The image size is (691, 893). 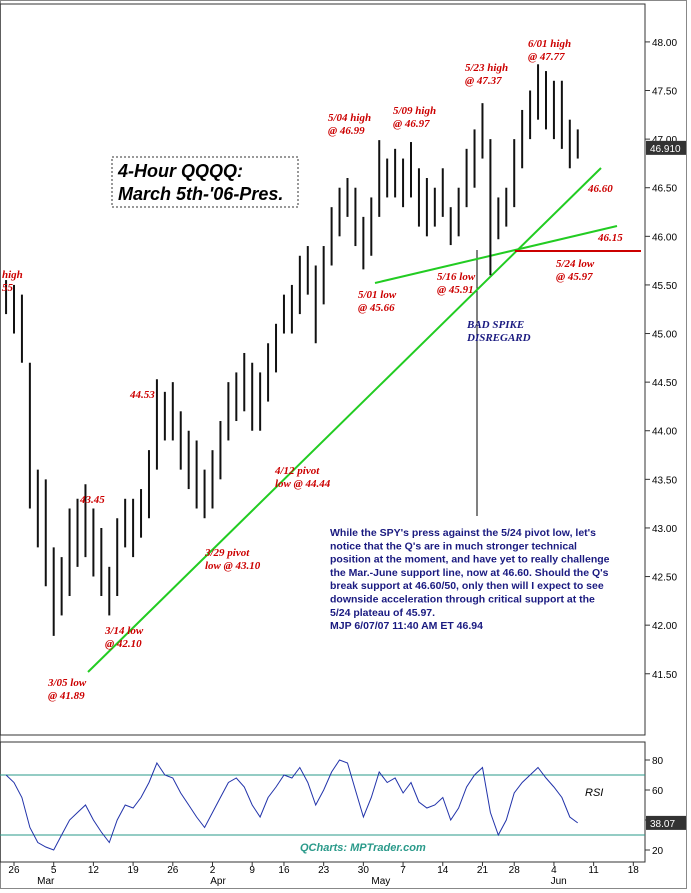 I want to click on annotation: 3/14 low, so click(x=124, y=631).